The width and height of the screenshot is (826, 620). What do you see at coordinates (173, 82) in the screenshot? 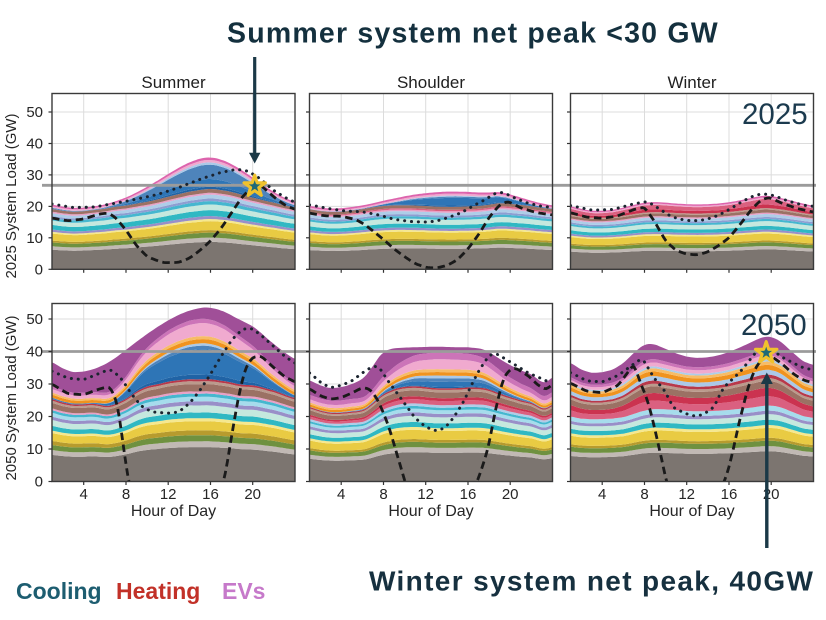
I see `svg-text: Summer` at bounding box center [173, 82].